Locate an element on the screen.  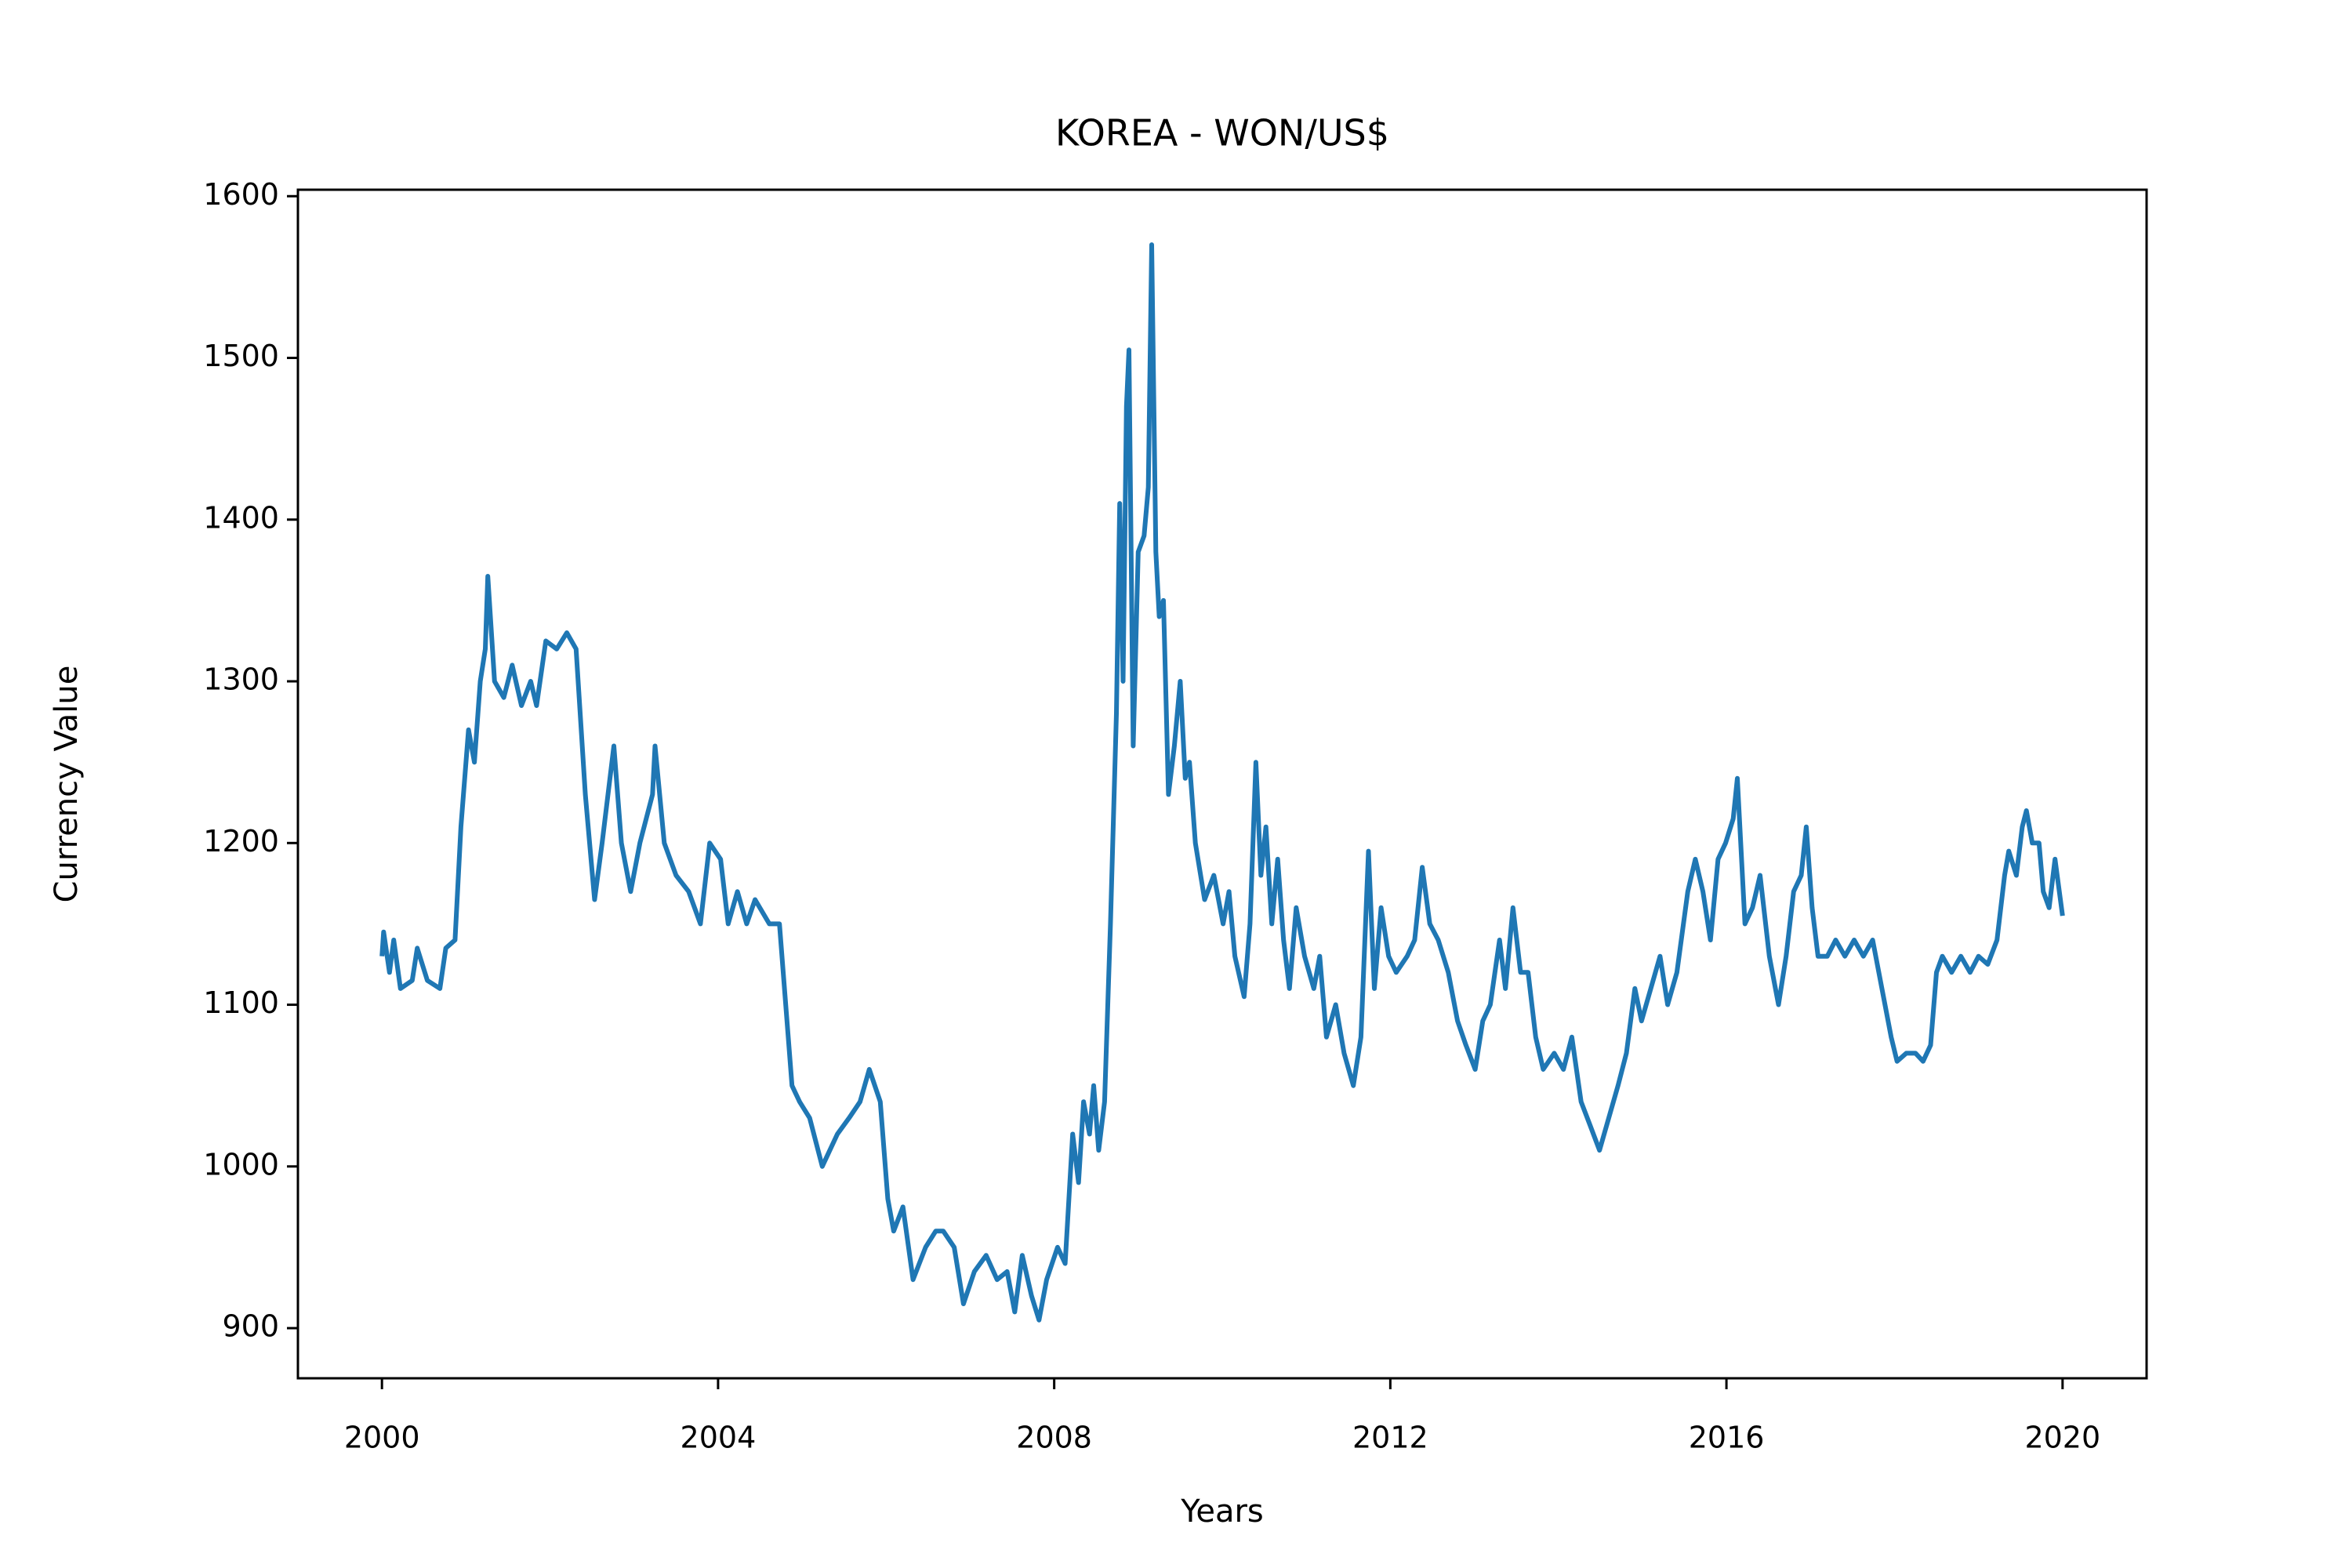
y-tick-label: 1300 is located at coordinates (241, 679).